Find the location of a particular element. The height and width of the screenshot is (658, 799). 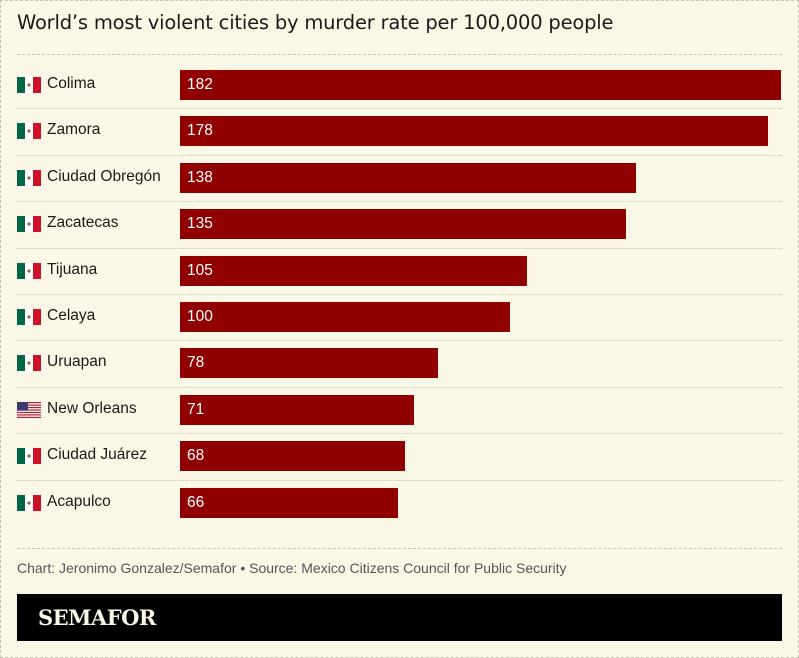

value-label: 78 is located at coordinates (196, 363).